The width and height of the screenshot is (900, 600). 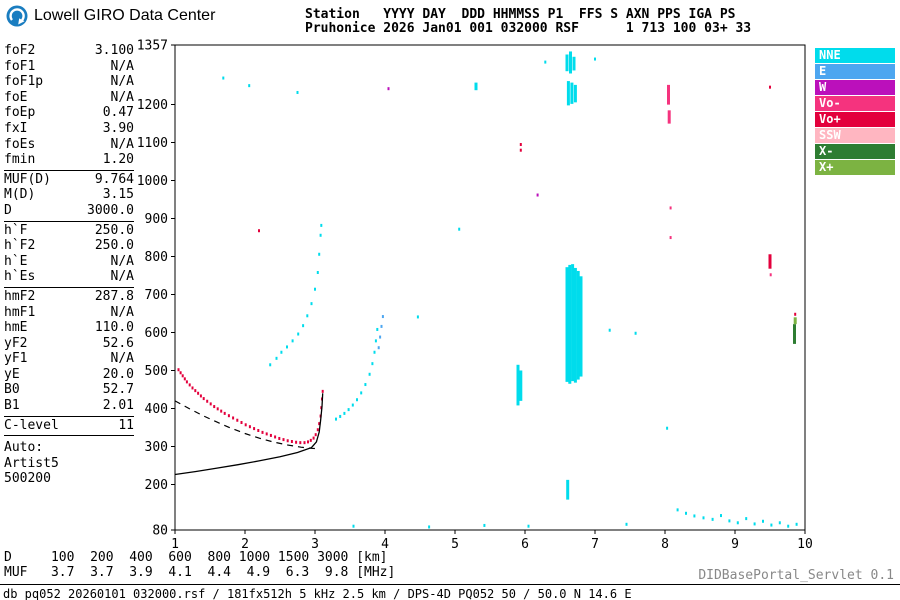 I want to click on svg-text: 8, so click(x=665, y=544).